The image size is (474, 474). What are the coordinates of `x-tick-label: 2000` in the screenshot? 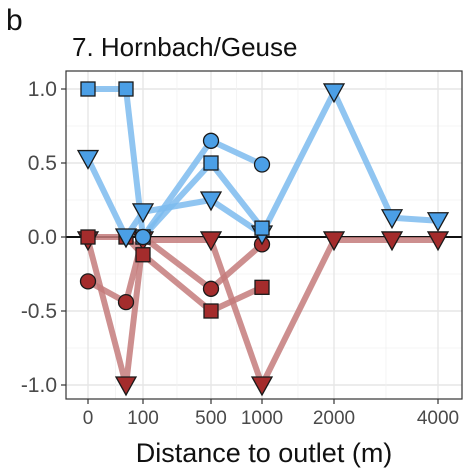 It's located at (334, 418).